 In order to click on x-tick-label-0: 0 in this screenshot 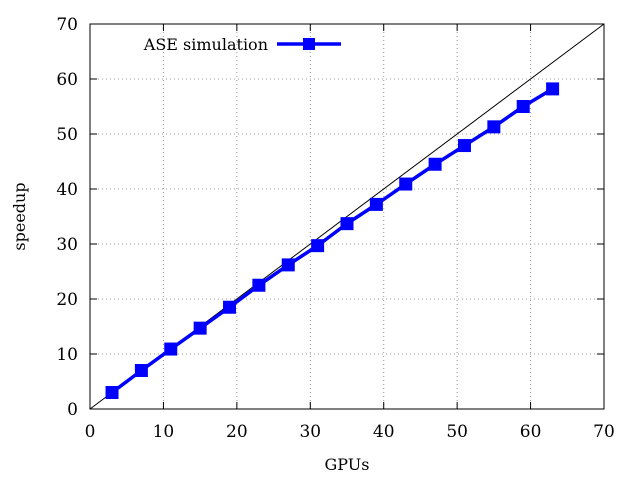, I will do `click(90, 432)`.